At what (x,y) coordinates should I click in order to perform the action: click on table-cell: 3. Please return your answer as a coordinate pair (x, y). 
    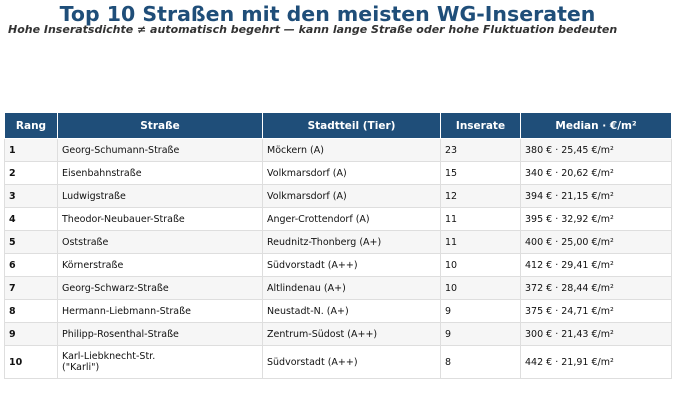
    Looking at the image, I should click on (31, 196).